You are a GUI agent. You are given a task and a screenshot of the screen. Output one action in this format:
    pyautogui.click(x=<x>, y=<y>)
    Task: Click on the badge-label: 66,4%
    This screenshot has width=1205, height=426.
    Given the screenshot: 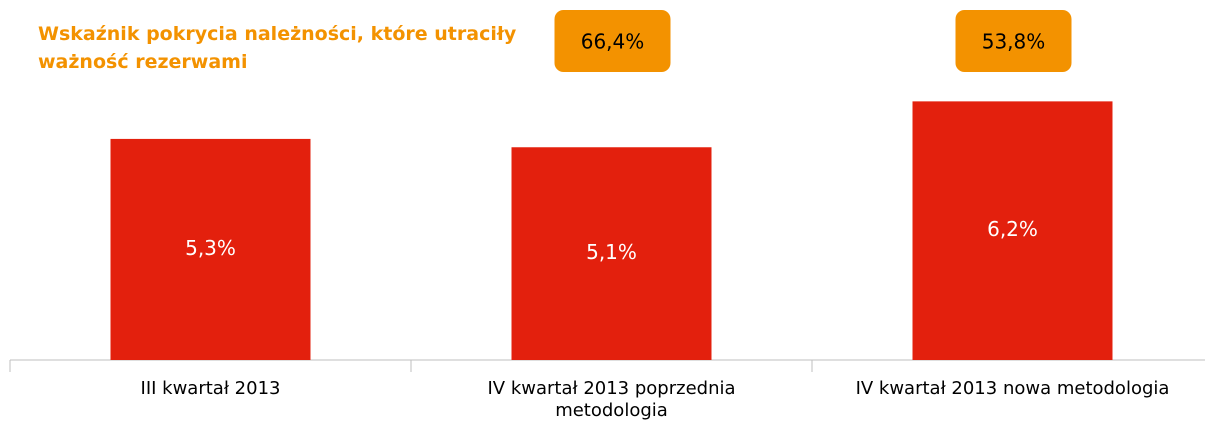 What is the action you would take?
    pyautogui.click(x=613, y=42)
    